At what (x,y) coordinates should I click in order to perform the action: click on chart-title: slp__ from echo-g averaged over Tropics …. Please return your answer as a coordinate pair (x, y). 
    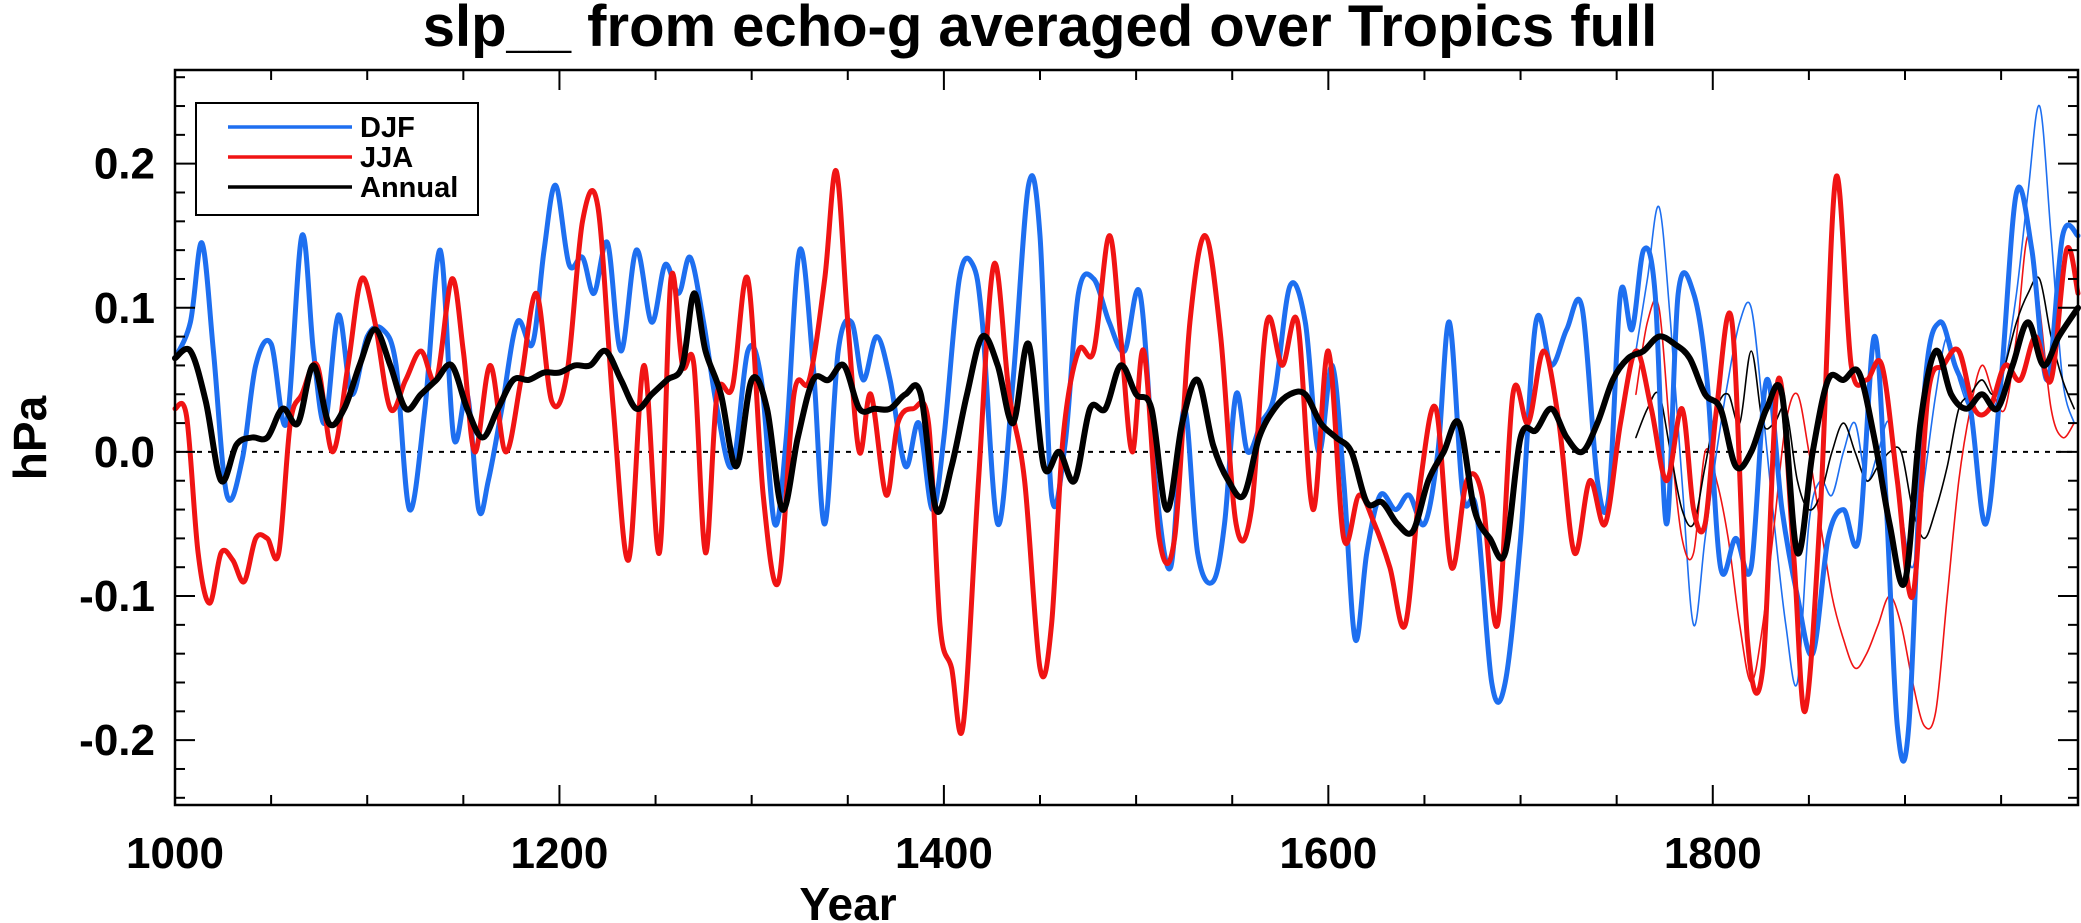
    Looking at the image, I should click on (1040, 29).